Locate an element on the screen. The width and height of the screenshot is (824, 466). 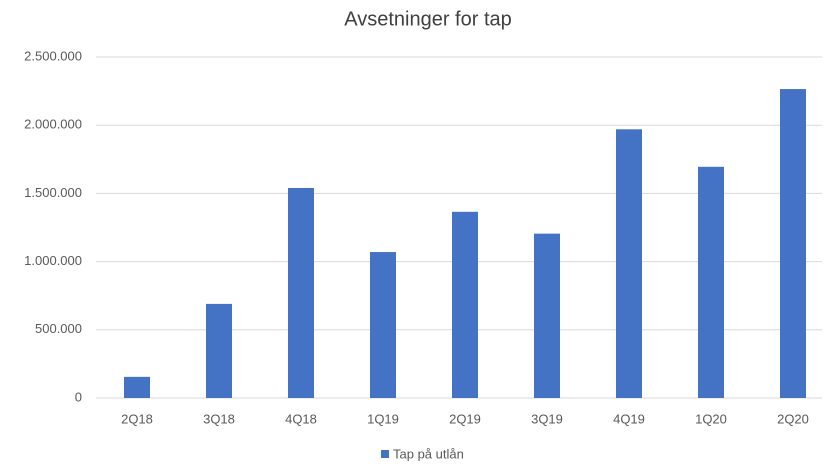
y-tick-label: 2.000.000 is located at coordinates (53, 124).